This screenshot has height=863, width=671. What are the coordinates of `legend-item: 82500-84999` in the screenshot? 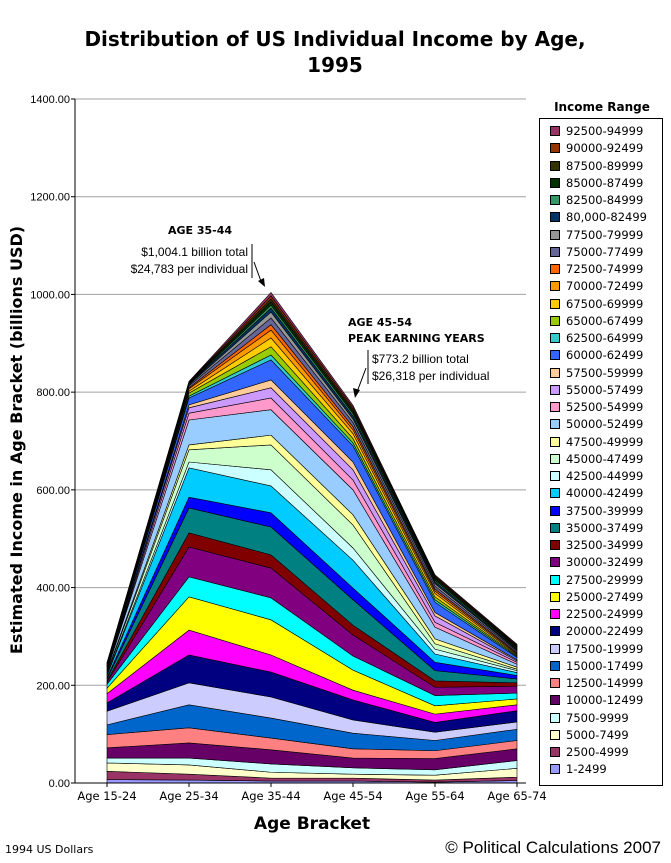 It's located at (596, 200).